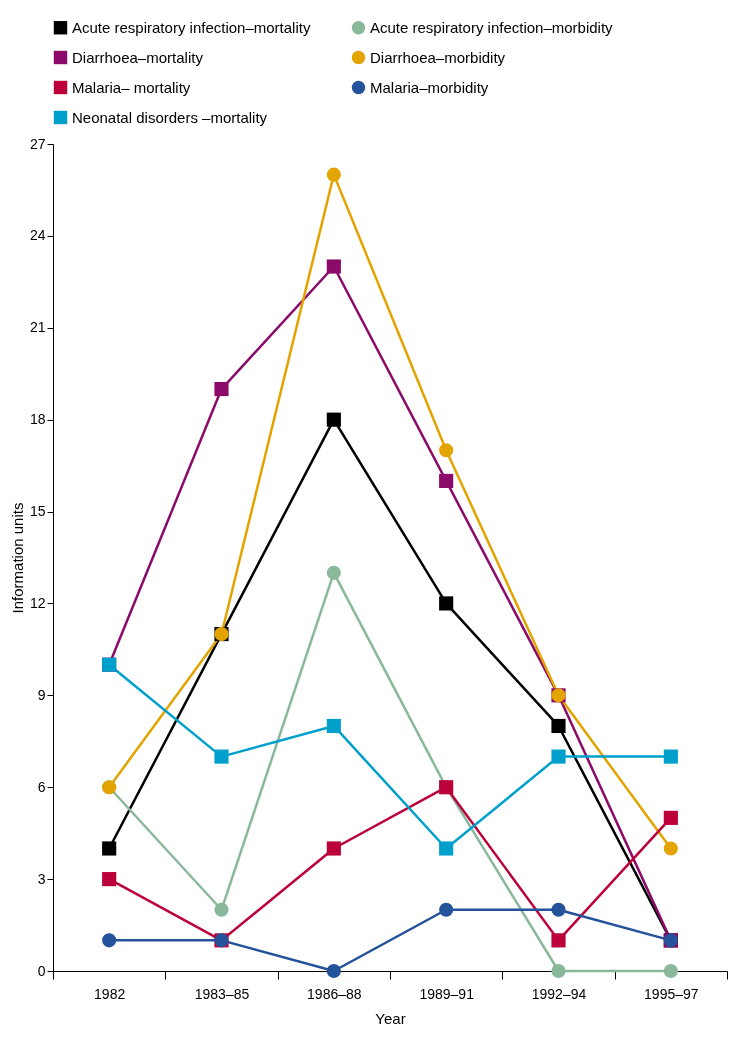  I want to click on x-tick-label: 1986–88, so click(334, 993).